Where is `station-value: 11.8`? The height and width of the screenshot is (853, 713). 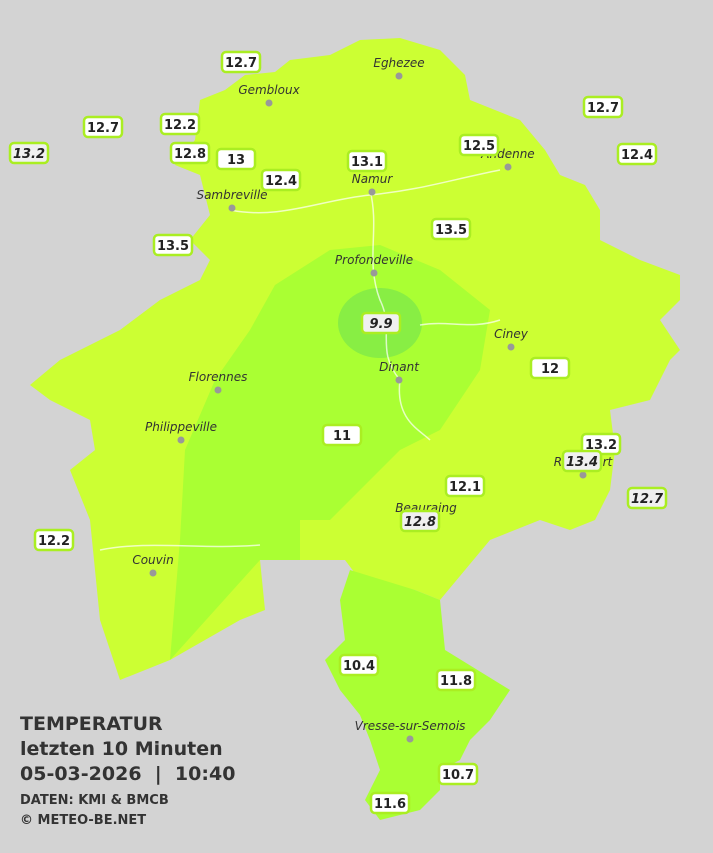 station-value: 11.8 is located at coordinates (456, 681).